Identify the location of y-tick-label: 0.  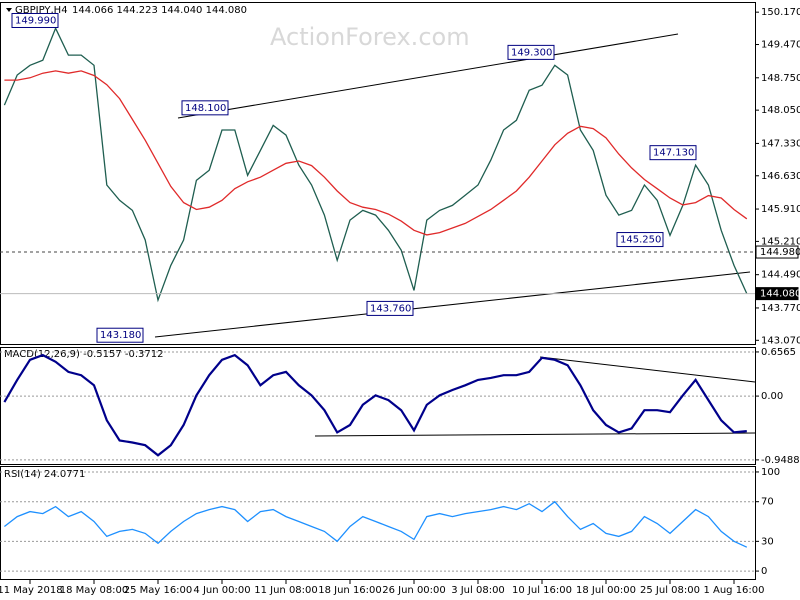
(764, 571).